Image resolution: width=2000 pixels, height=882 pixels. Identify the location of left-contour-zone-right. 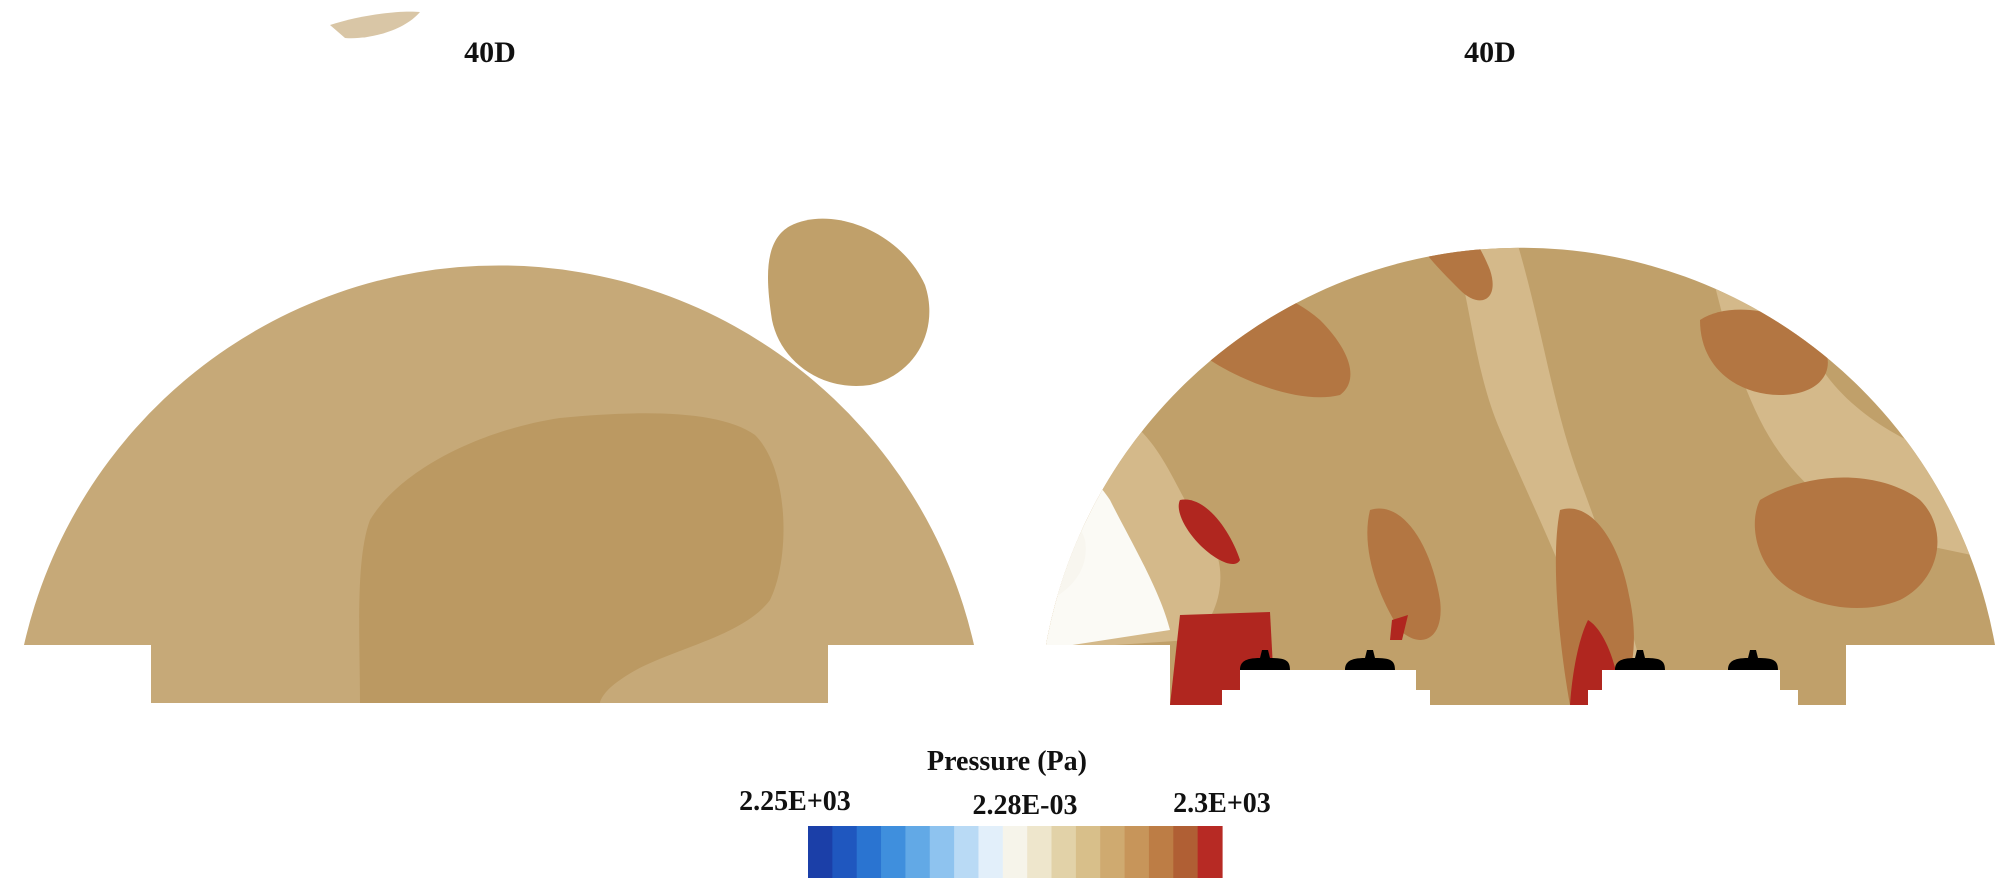
(848, 302).